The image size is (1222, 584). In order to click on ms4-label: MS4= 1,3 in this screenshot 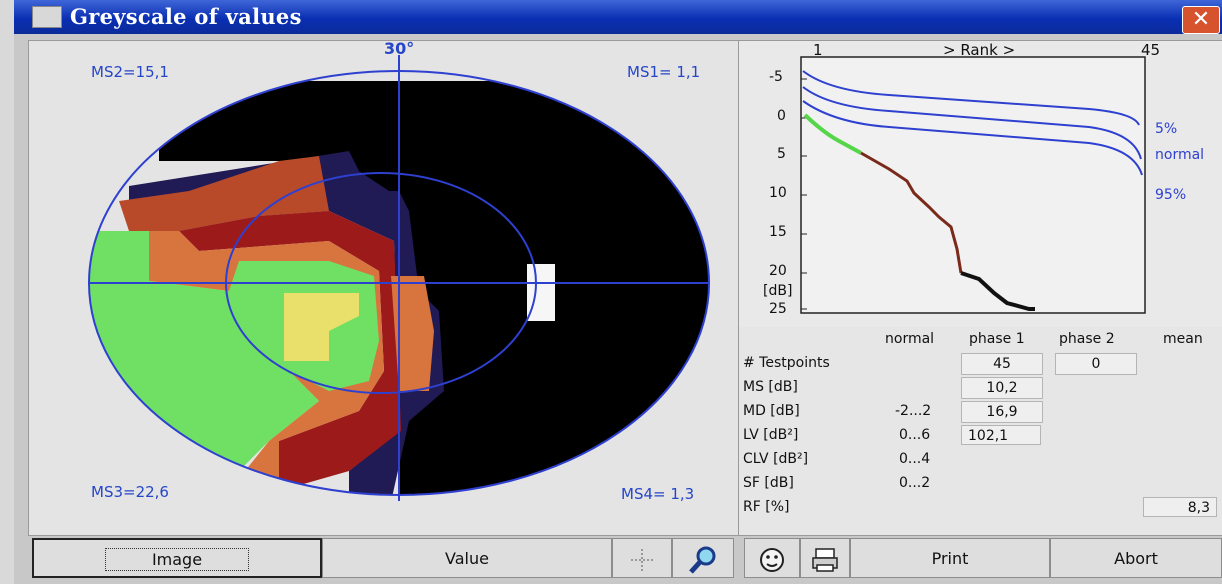, I will do `click(658, 494)`.